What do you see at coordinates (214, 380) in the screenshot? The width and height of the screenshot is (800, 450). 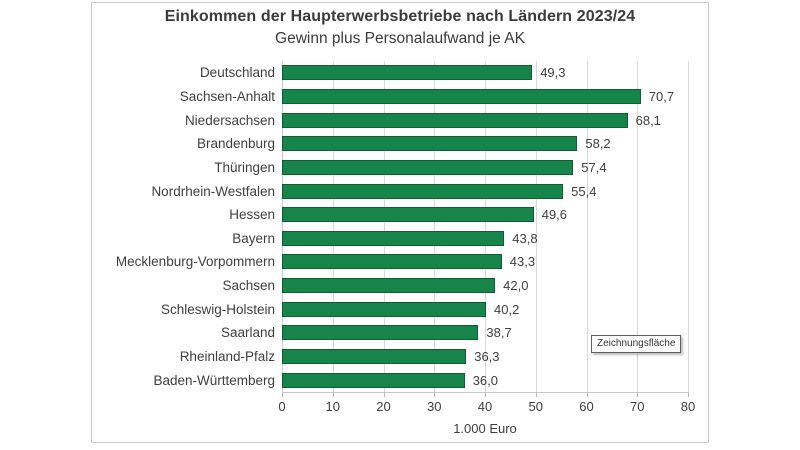 I see `category-label: Baden-Württemberg` at bounding box center [214, 380].